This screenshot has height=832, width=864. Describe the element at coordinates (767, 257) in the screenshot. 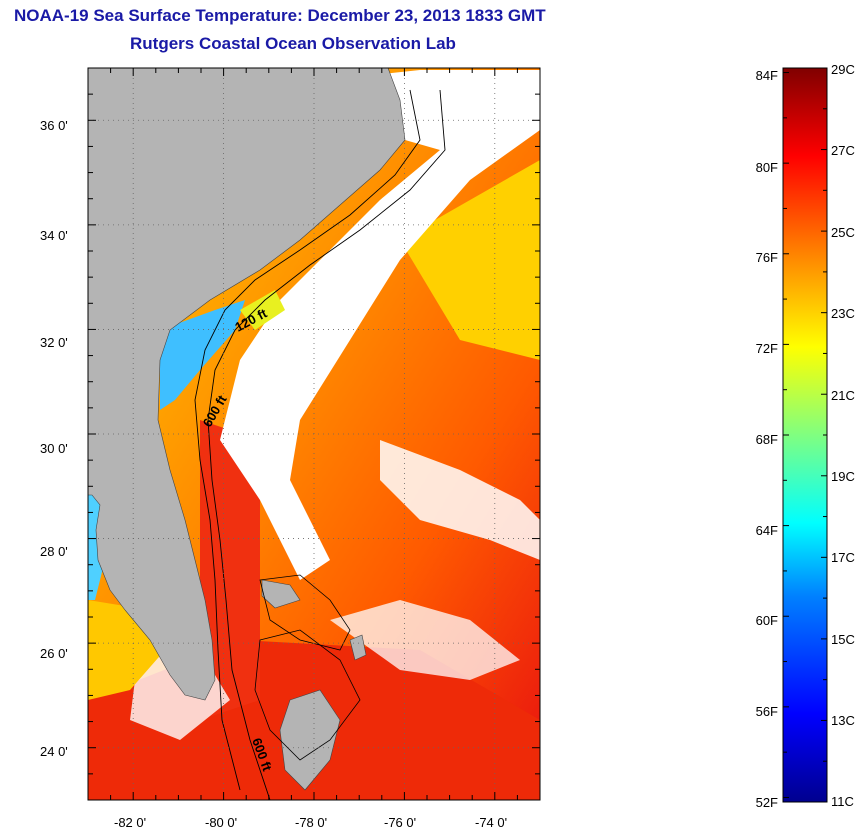

I see `colorbar-f-label: 76F` at that location.